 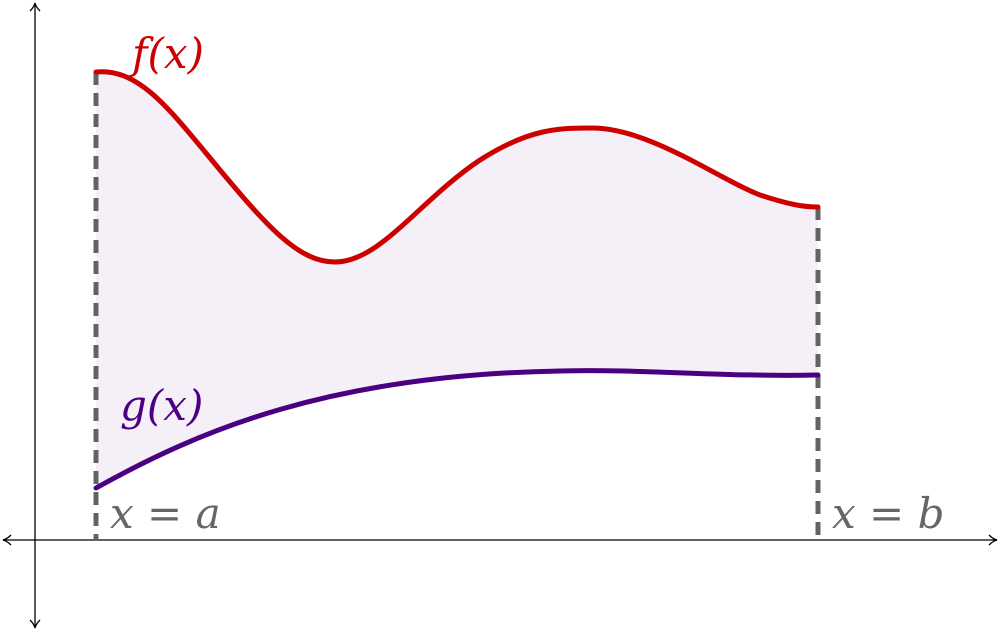 What do you see at coordinates (165, 513) in the screenshot?
I see `a-label: x = a` at bounding box center [165, 513].